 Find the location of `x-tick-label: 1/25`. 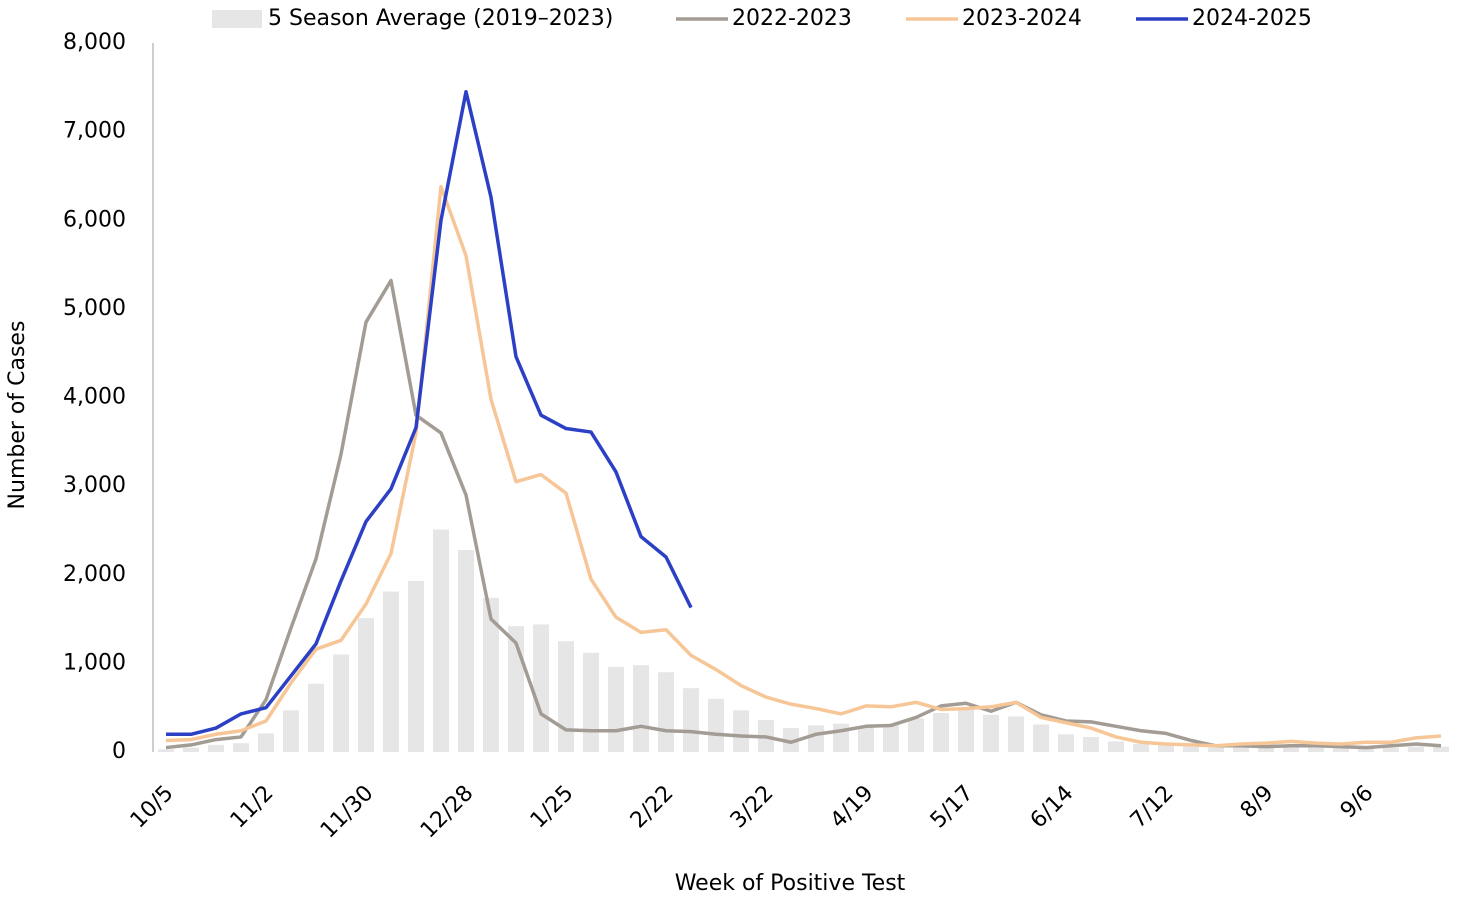

x-tick-label: 1/25 is located at coordinates (552, 807).